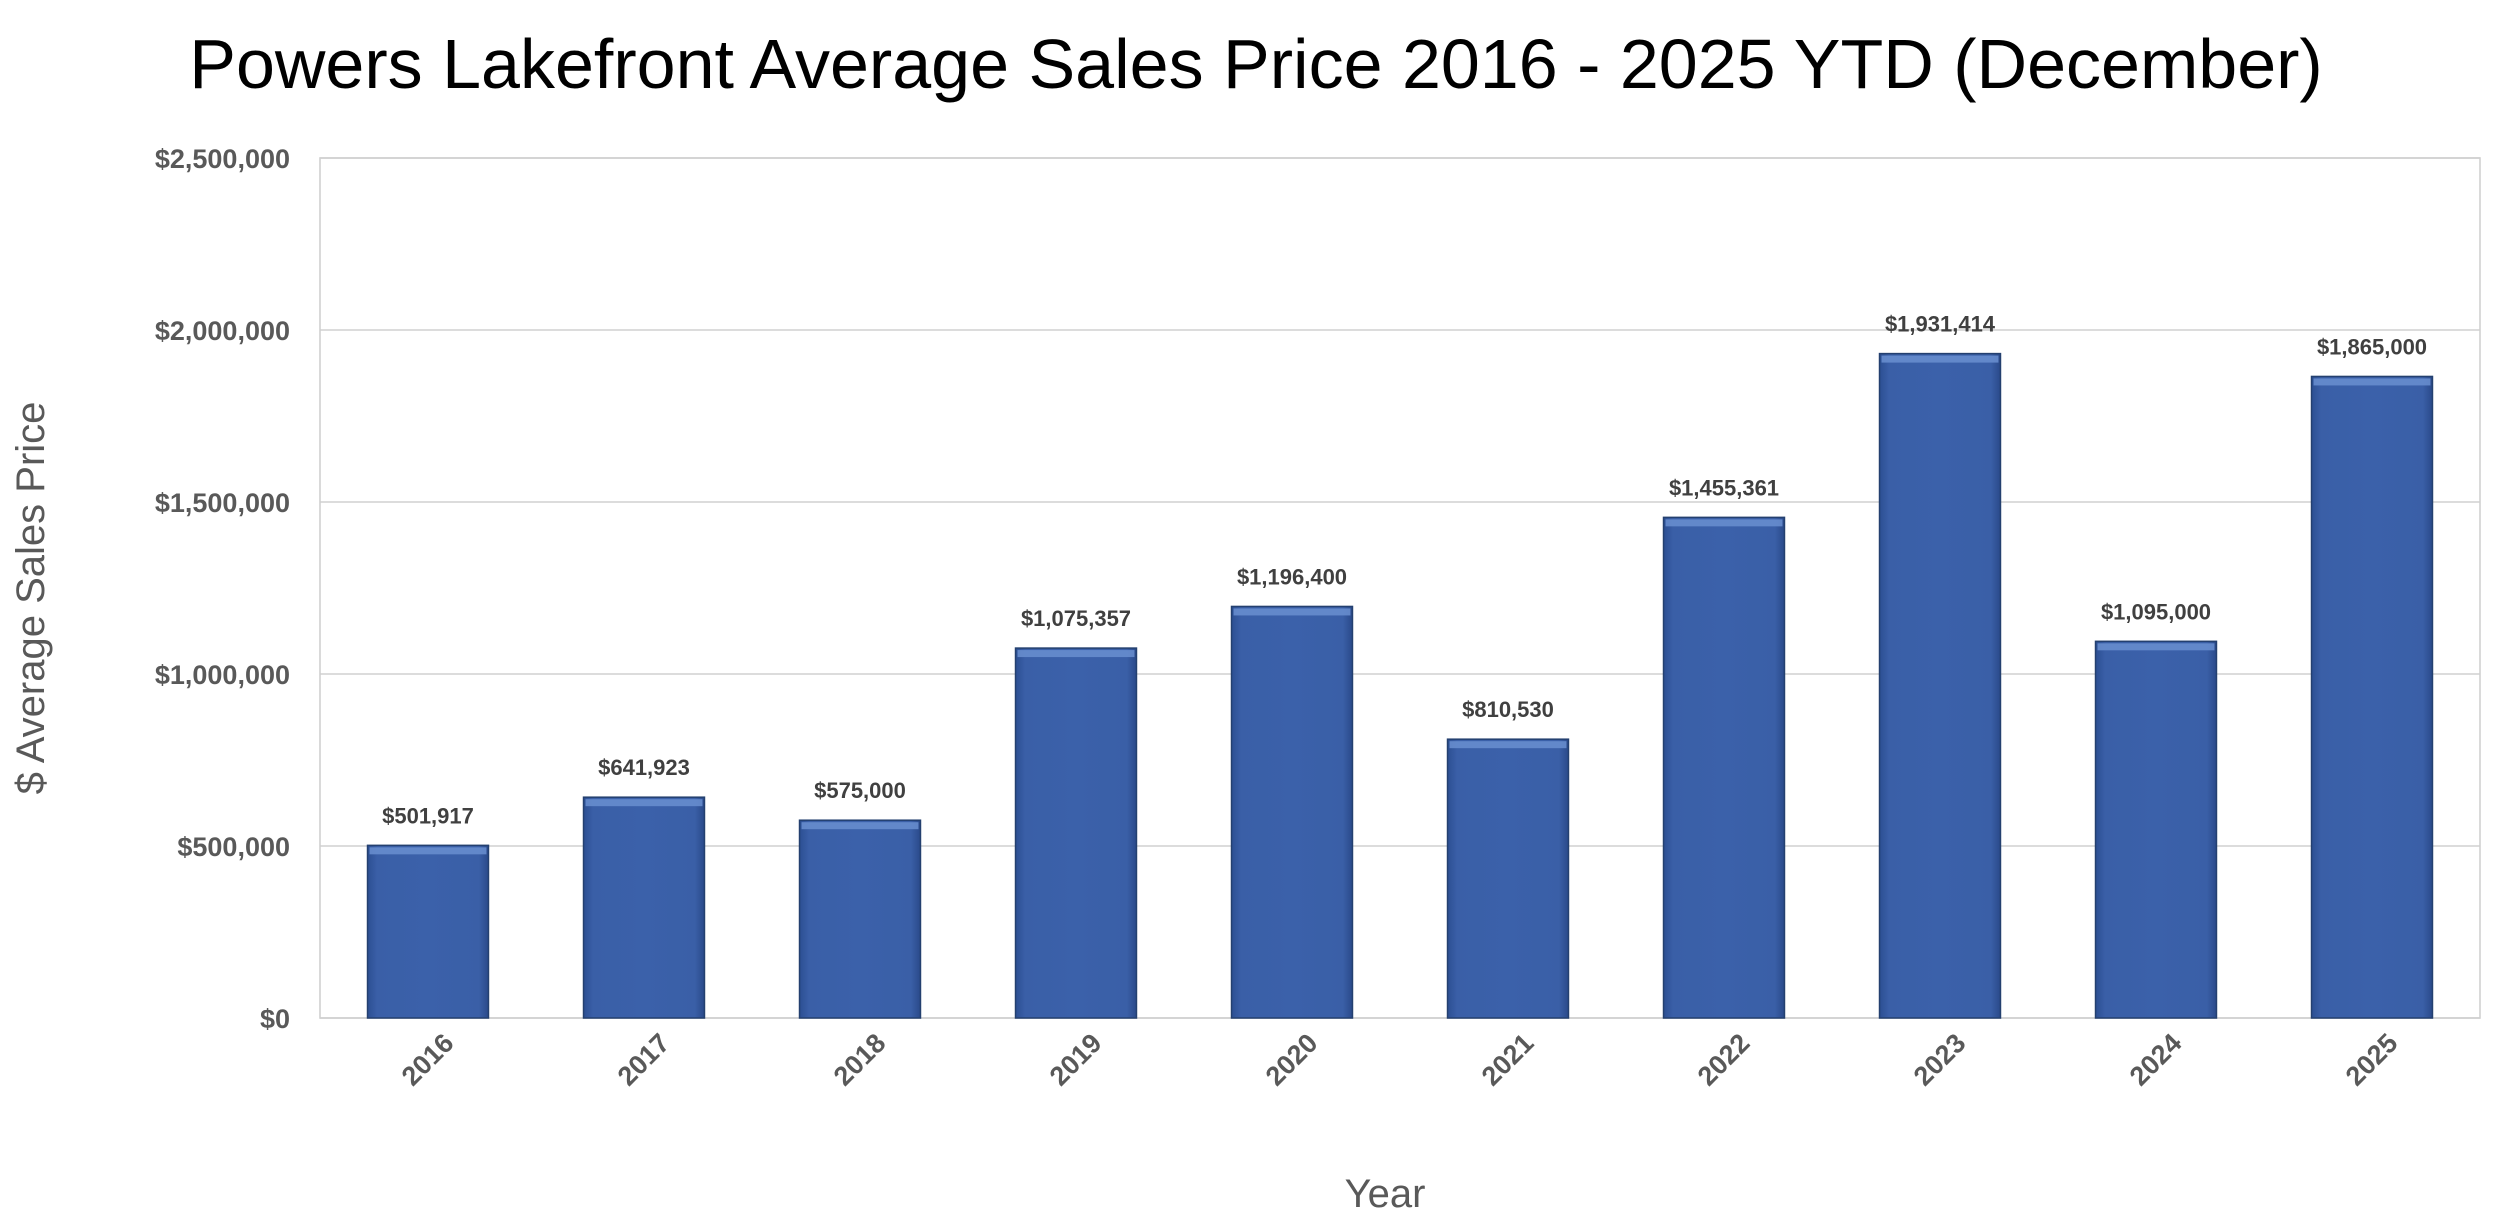  I want to click on y-axis-title: $ Average Sales Price, so click(31, 598).